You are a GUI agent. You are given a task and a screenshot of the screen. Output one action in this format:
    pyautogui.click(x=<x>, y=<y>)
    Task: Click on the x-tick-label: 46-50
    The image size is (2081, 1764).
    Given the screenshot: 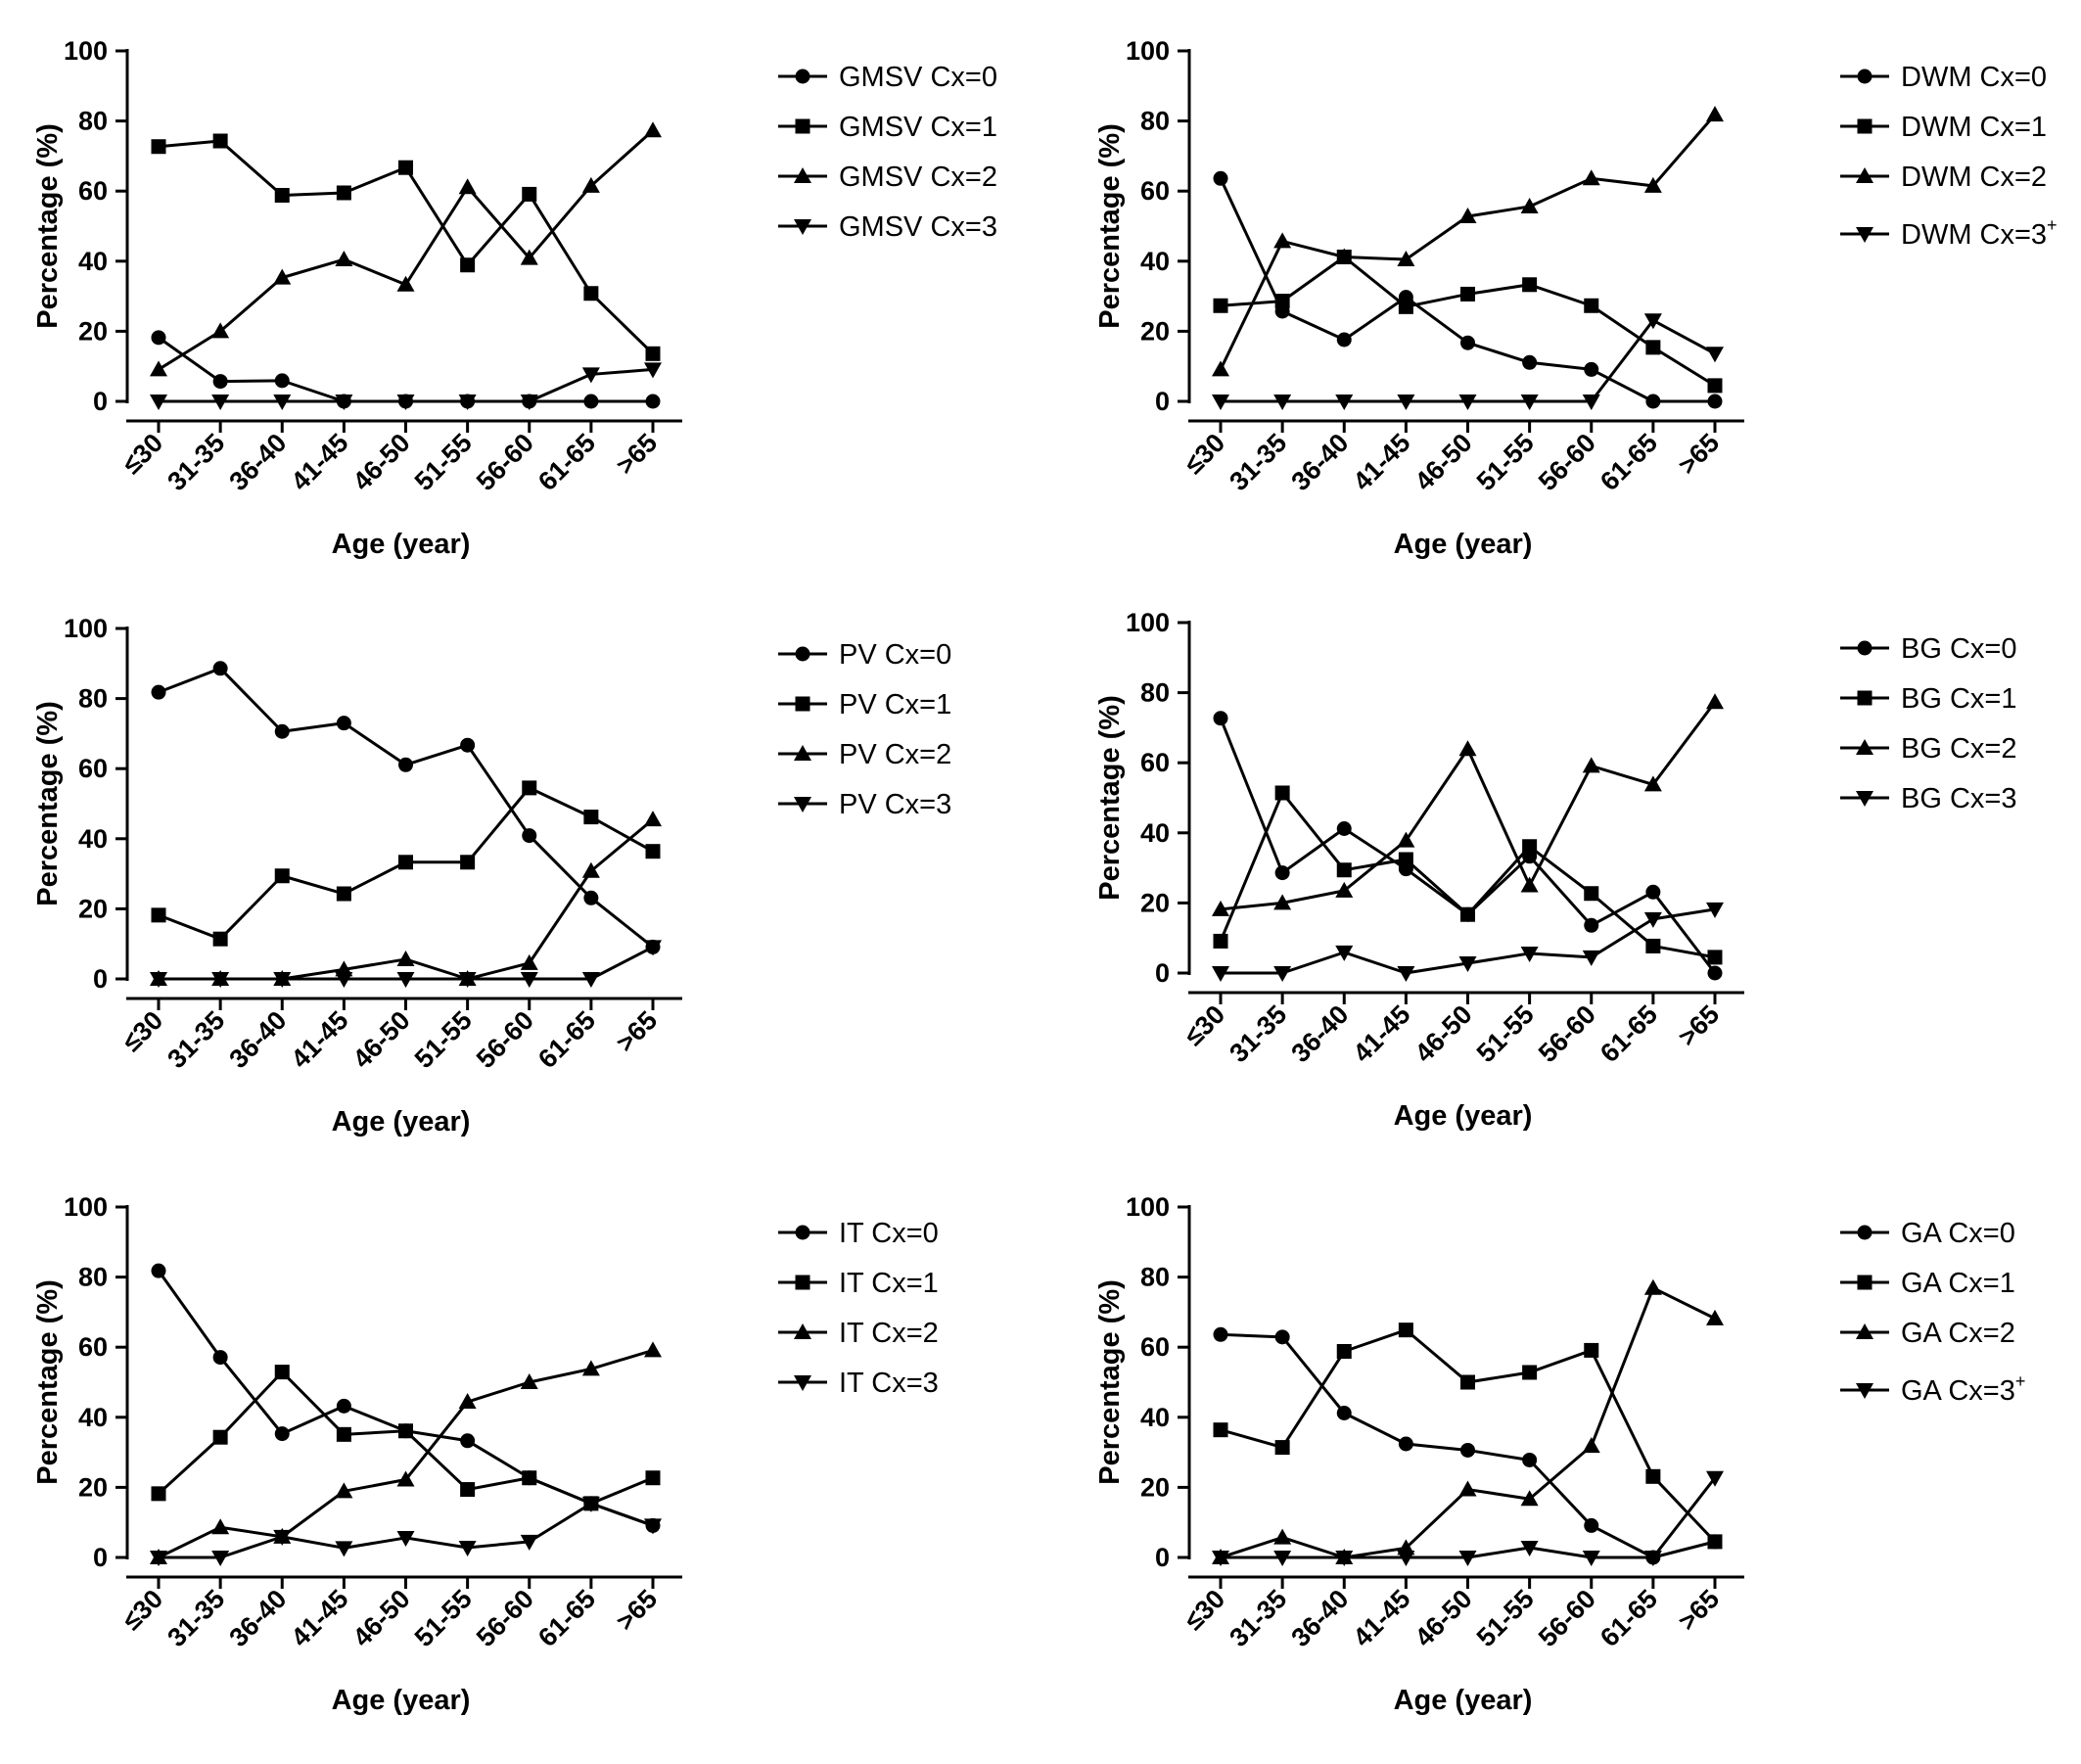 What is the action you would take?
    pyautogui.click(x=1444, y=462)
    